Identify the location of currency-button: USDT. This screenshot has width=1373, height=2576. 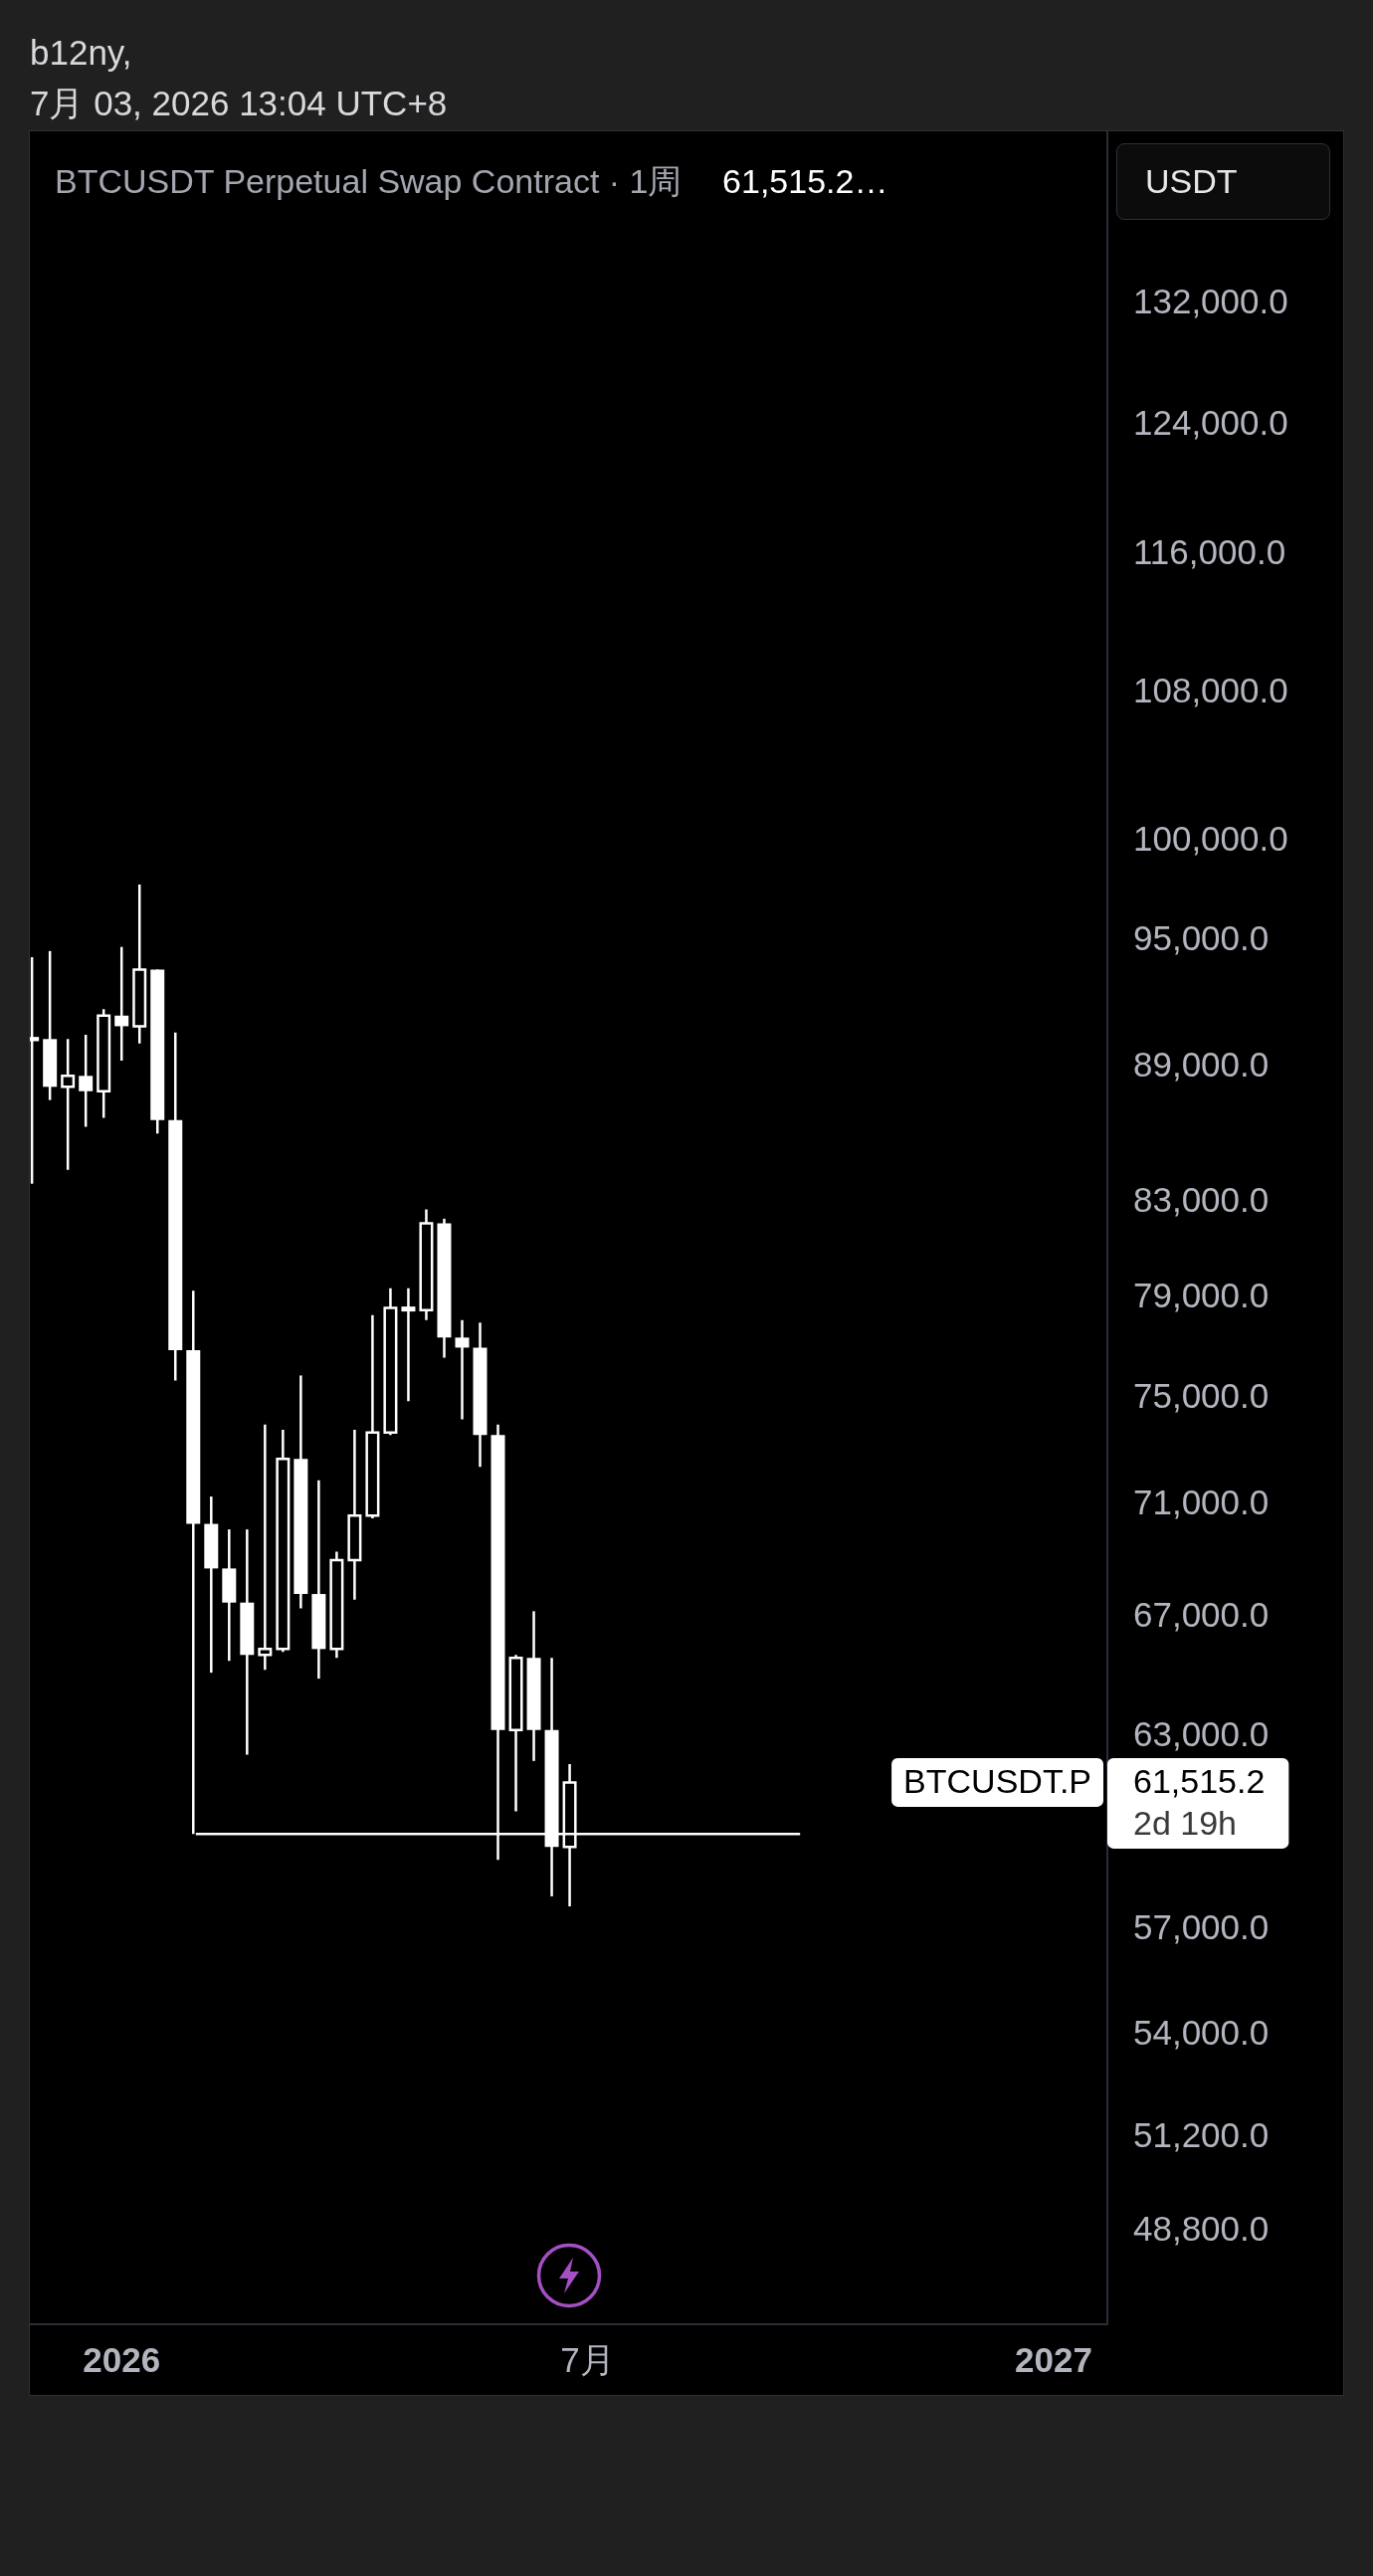
(1223, 181).